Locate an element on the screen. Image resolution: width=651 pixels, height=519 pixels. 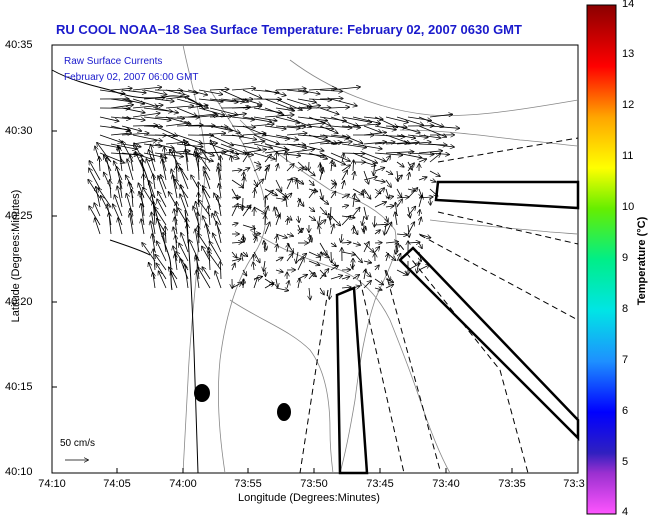
buoy-marker is located at coordinates (202, 393).